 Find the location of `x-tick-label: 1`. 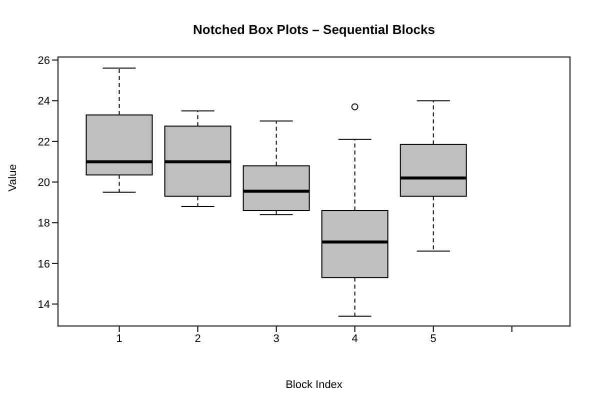

x-tick-label: 1 is located at coordinates (119, 338).